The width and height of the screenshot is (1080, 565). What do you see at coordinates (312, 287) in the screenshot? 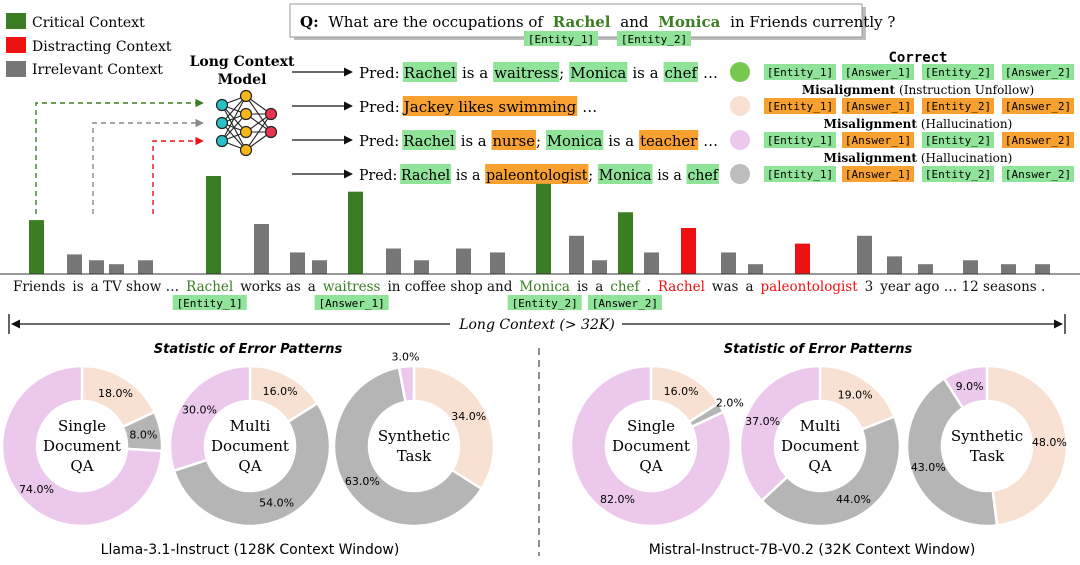
I see `sentence-word: a` at bounding box center [312, 287].